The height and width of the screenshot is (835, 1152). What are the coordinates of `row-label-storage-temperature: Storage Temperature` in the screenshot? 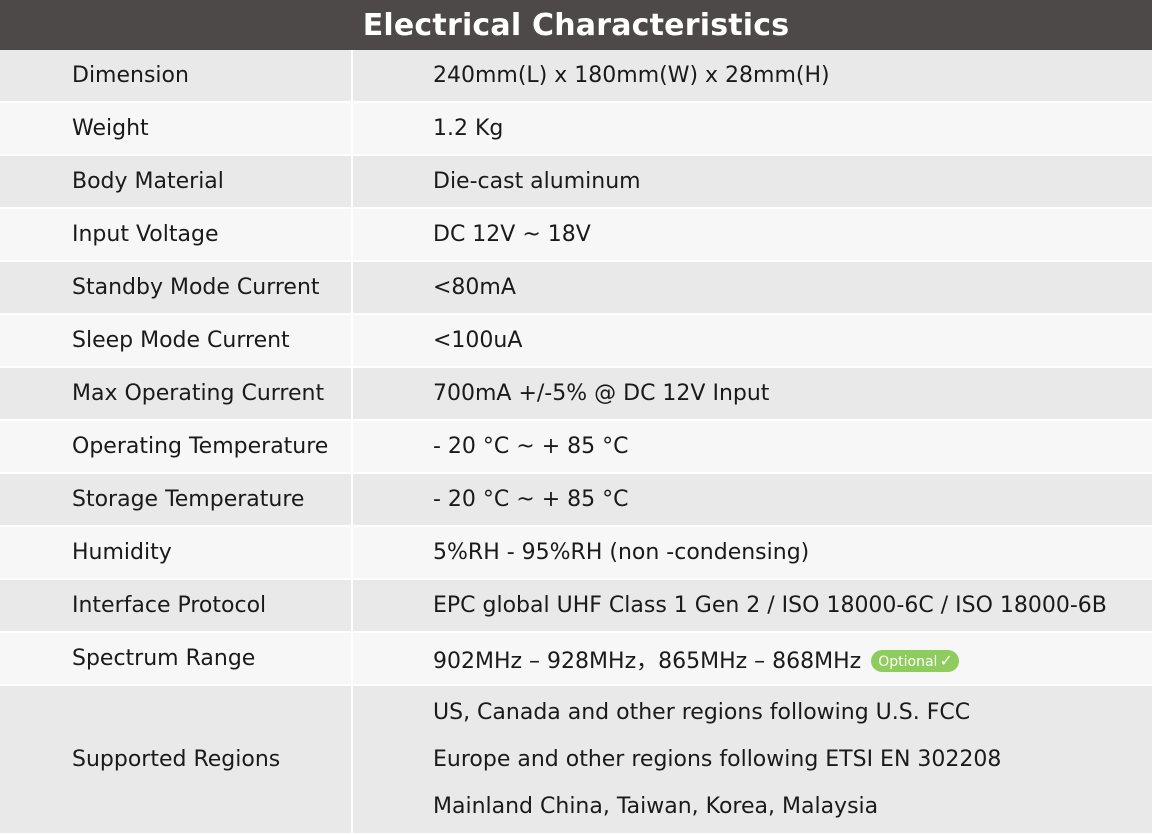 It's located at (176, 500).